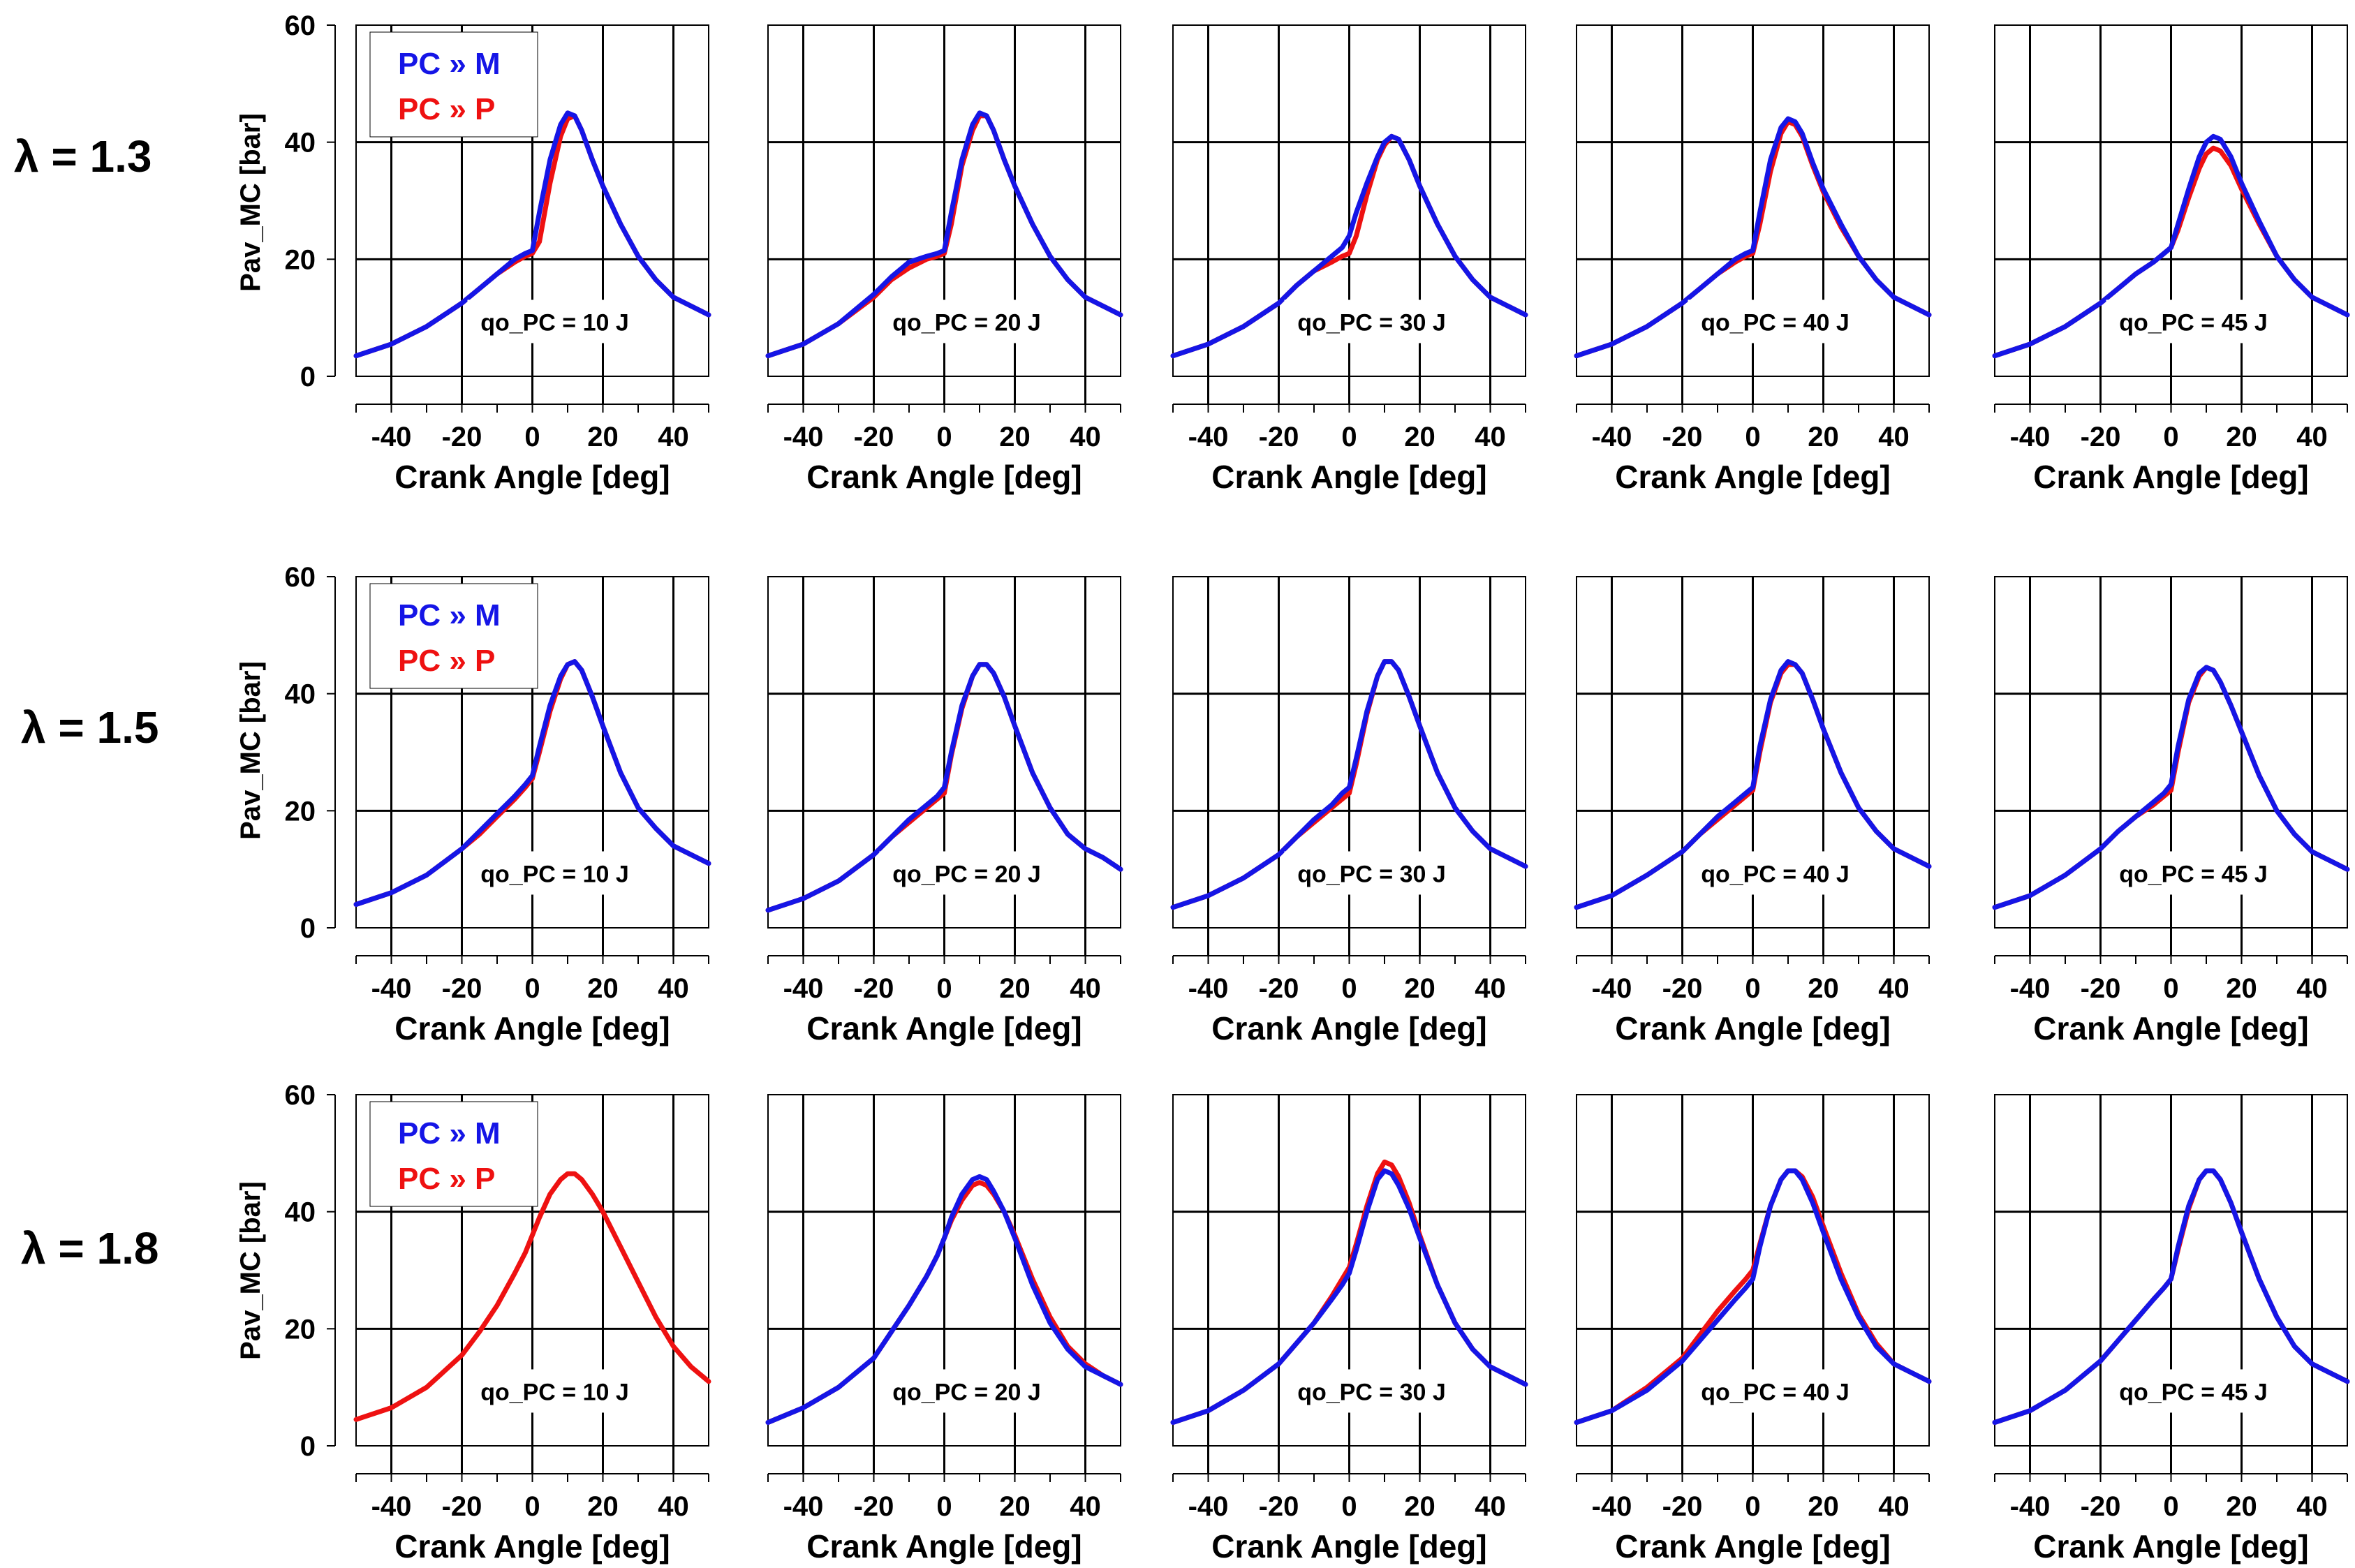 The width and height of the screenshot is (2355, 1568). I want to click on y-tick-label: 20, so click(300, 259).